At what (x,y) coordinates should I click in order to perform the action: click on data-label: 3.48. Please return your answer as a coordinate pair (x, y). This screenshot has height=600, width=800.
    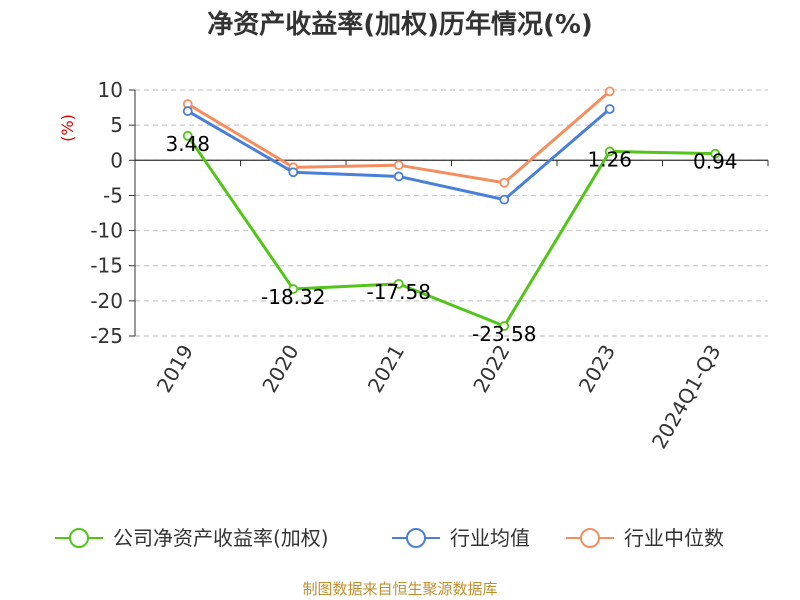
    Looking at the image, I should click on (187, 144).